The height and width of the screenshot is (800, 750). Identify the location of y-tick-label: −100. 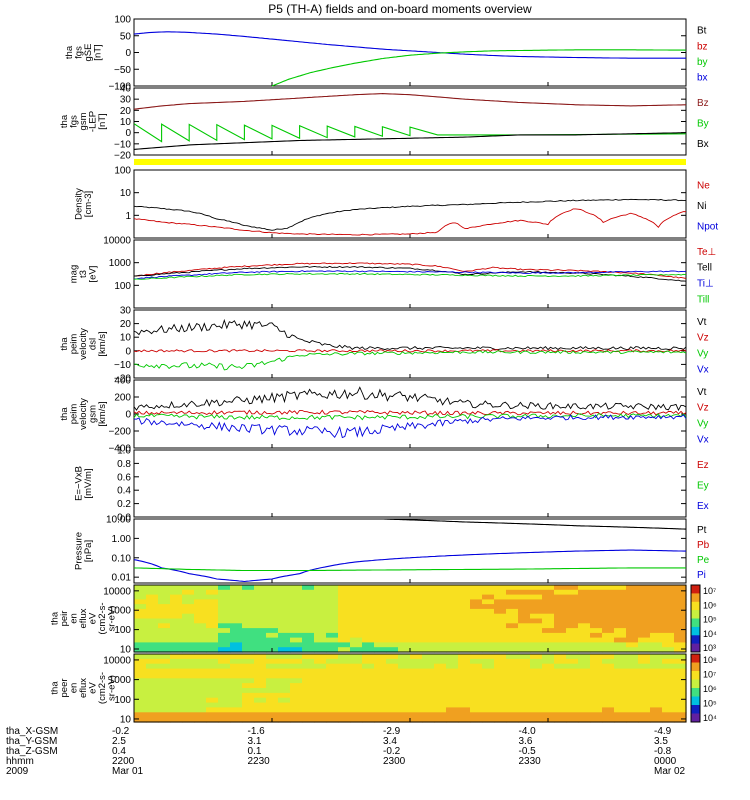
(119, 87).